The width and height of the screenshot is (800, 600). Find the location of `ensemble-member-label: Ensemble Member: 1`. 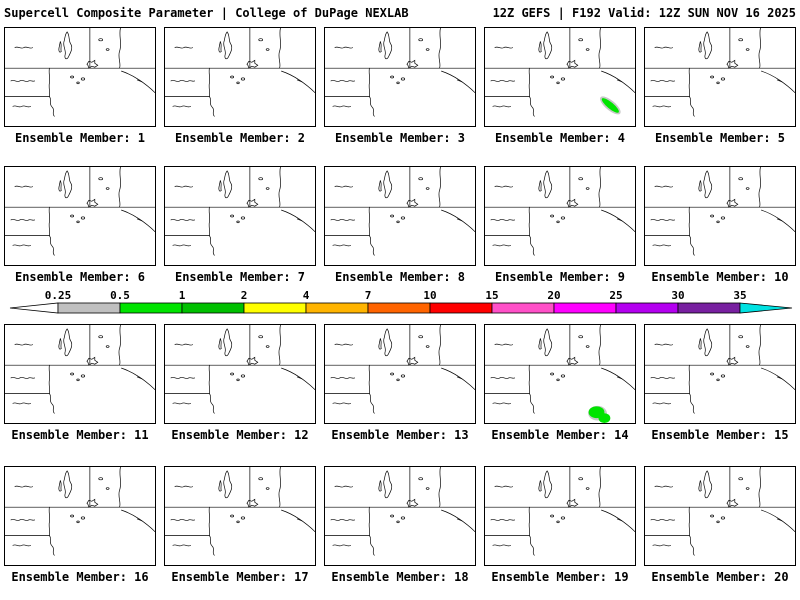

ensemble-member-label: Ensemble Member: 1 is located at coordinates (80, 138).